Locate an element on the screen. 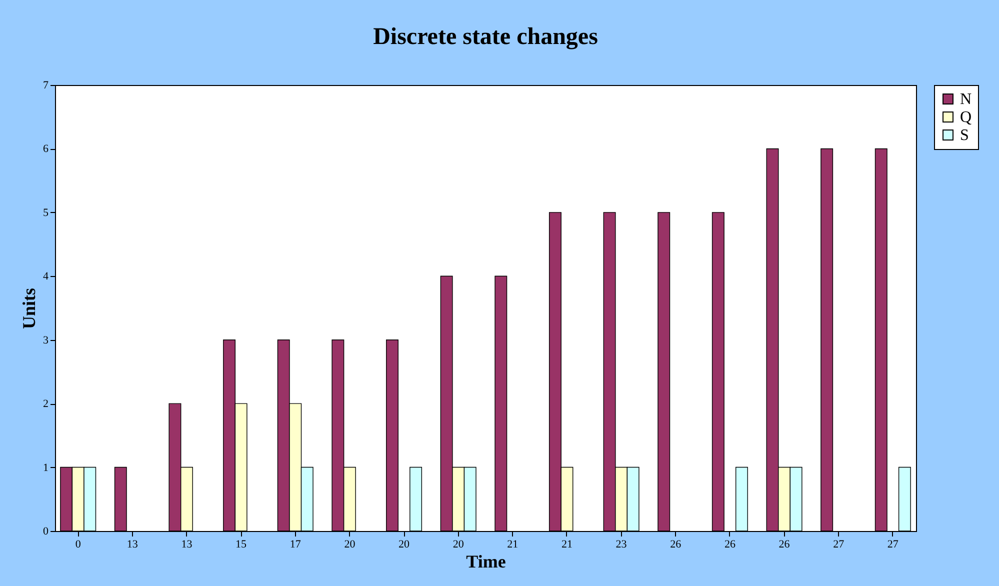 The width and height of the screenshot is (999, 586). x-tick-label: 17 is located at coordinates (296, 544).